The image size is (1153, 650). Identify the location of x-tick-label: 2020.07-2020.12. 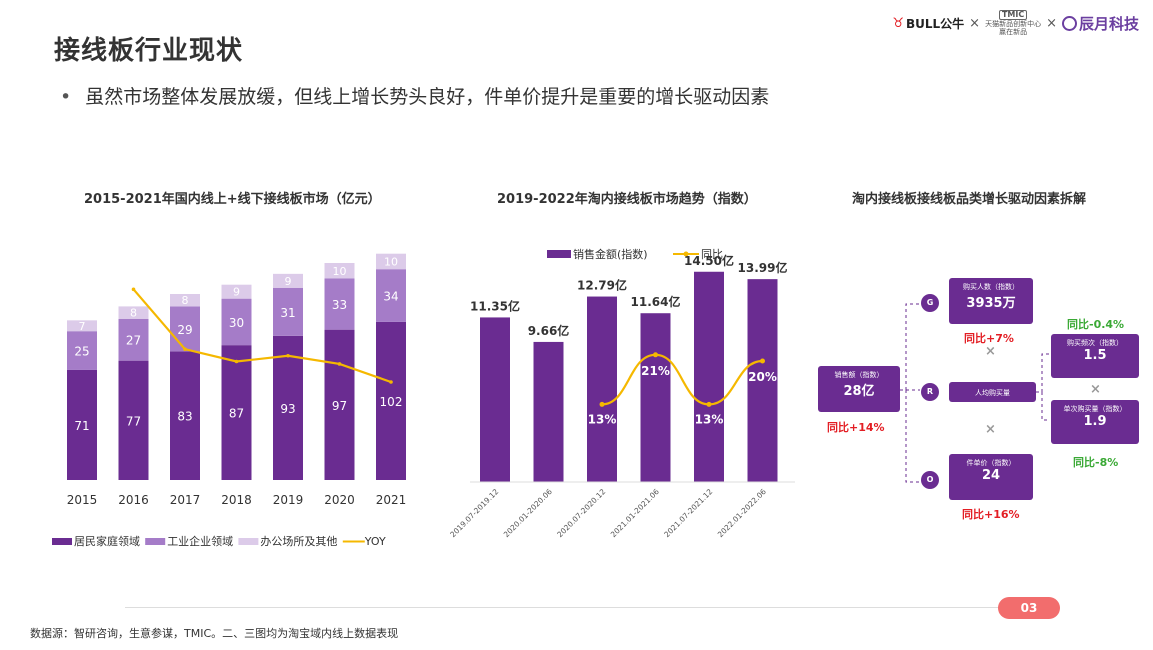
(581, 513).